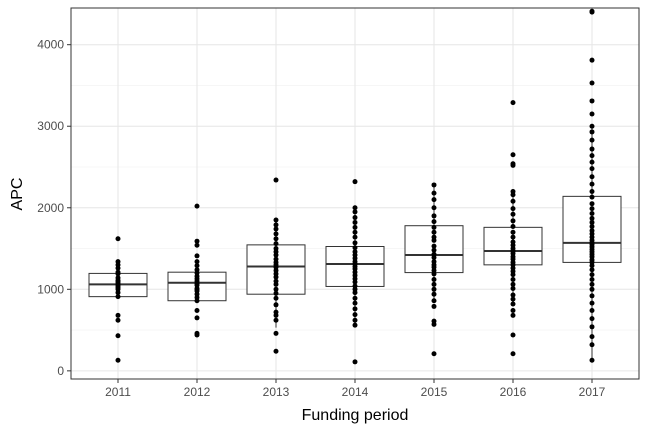 The image size is (648, 432). What do you see at coordinates (434, 392) in the screenshot?
I see `x-tick-label: 2015` at bounding box center [434, 392].